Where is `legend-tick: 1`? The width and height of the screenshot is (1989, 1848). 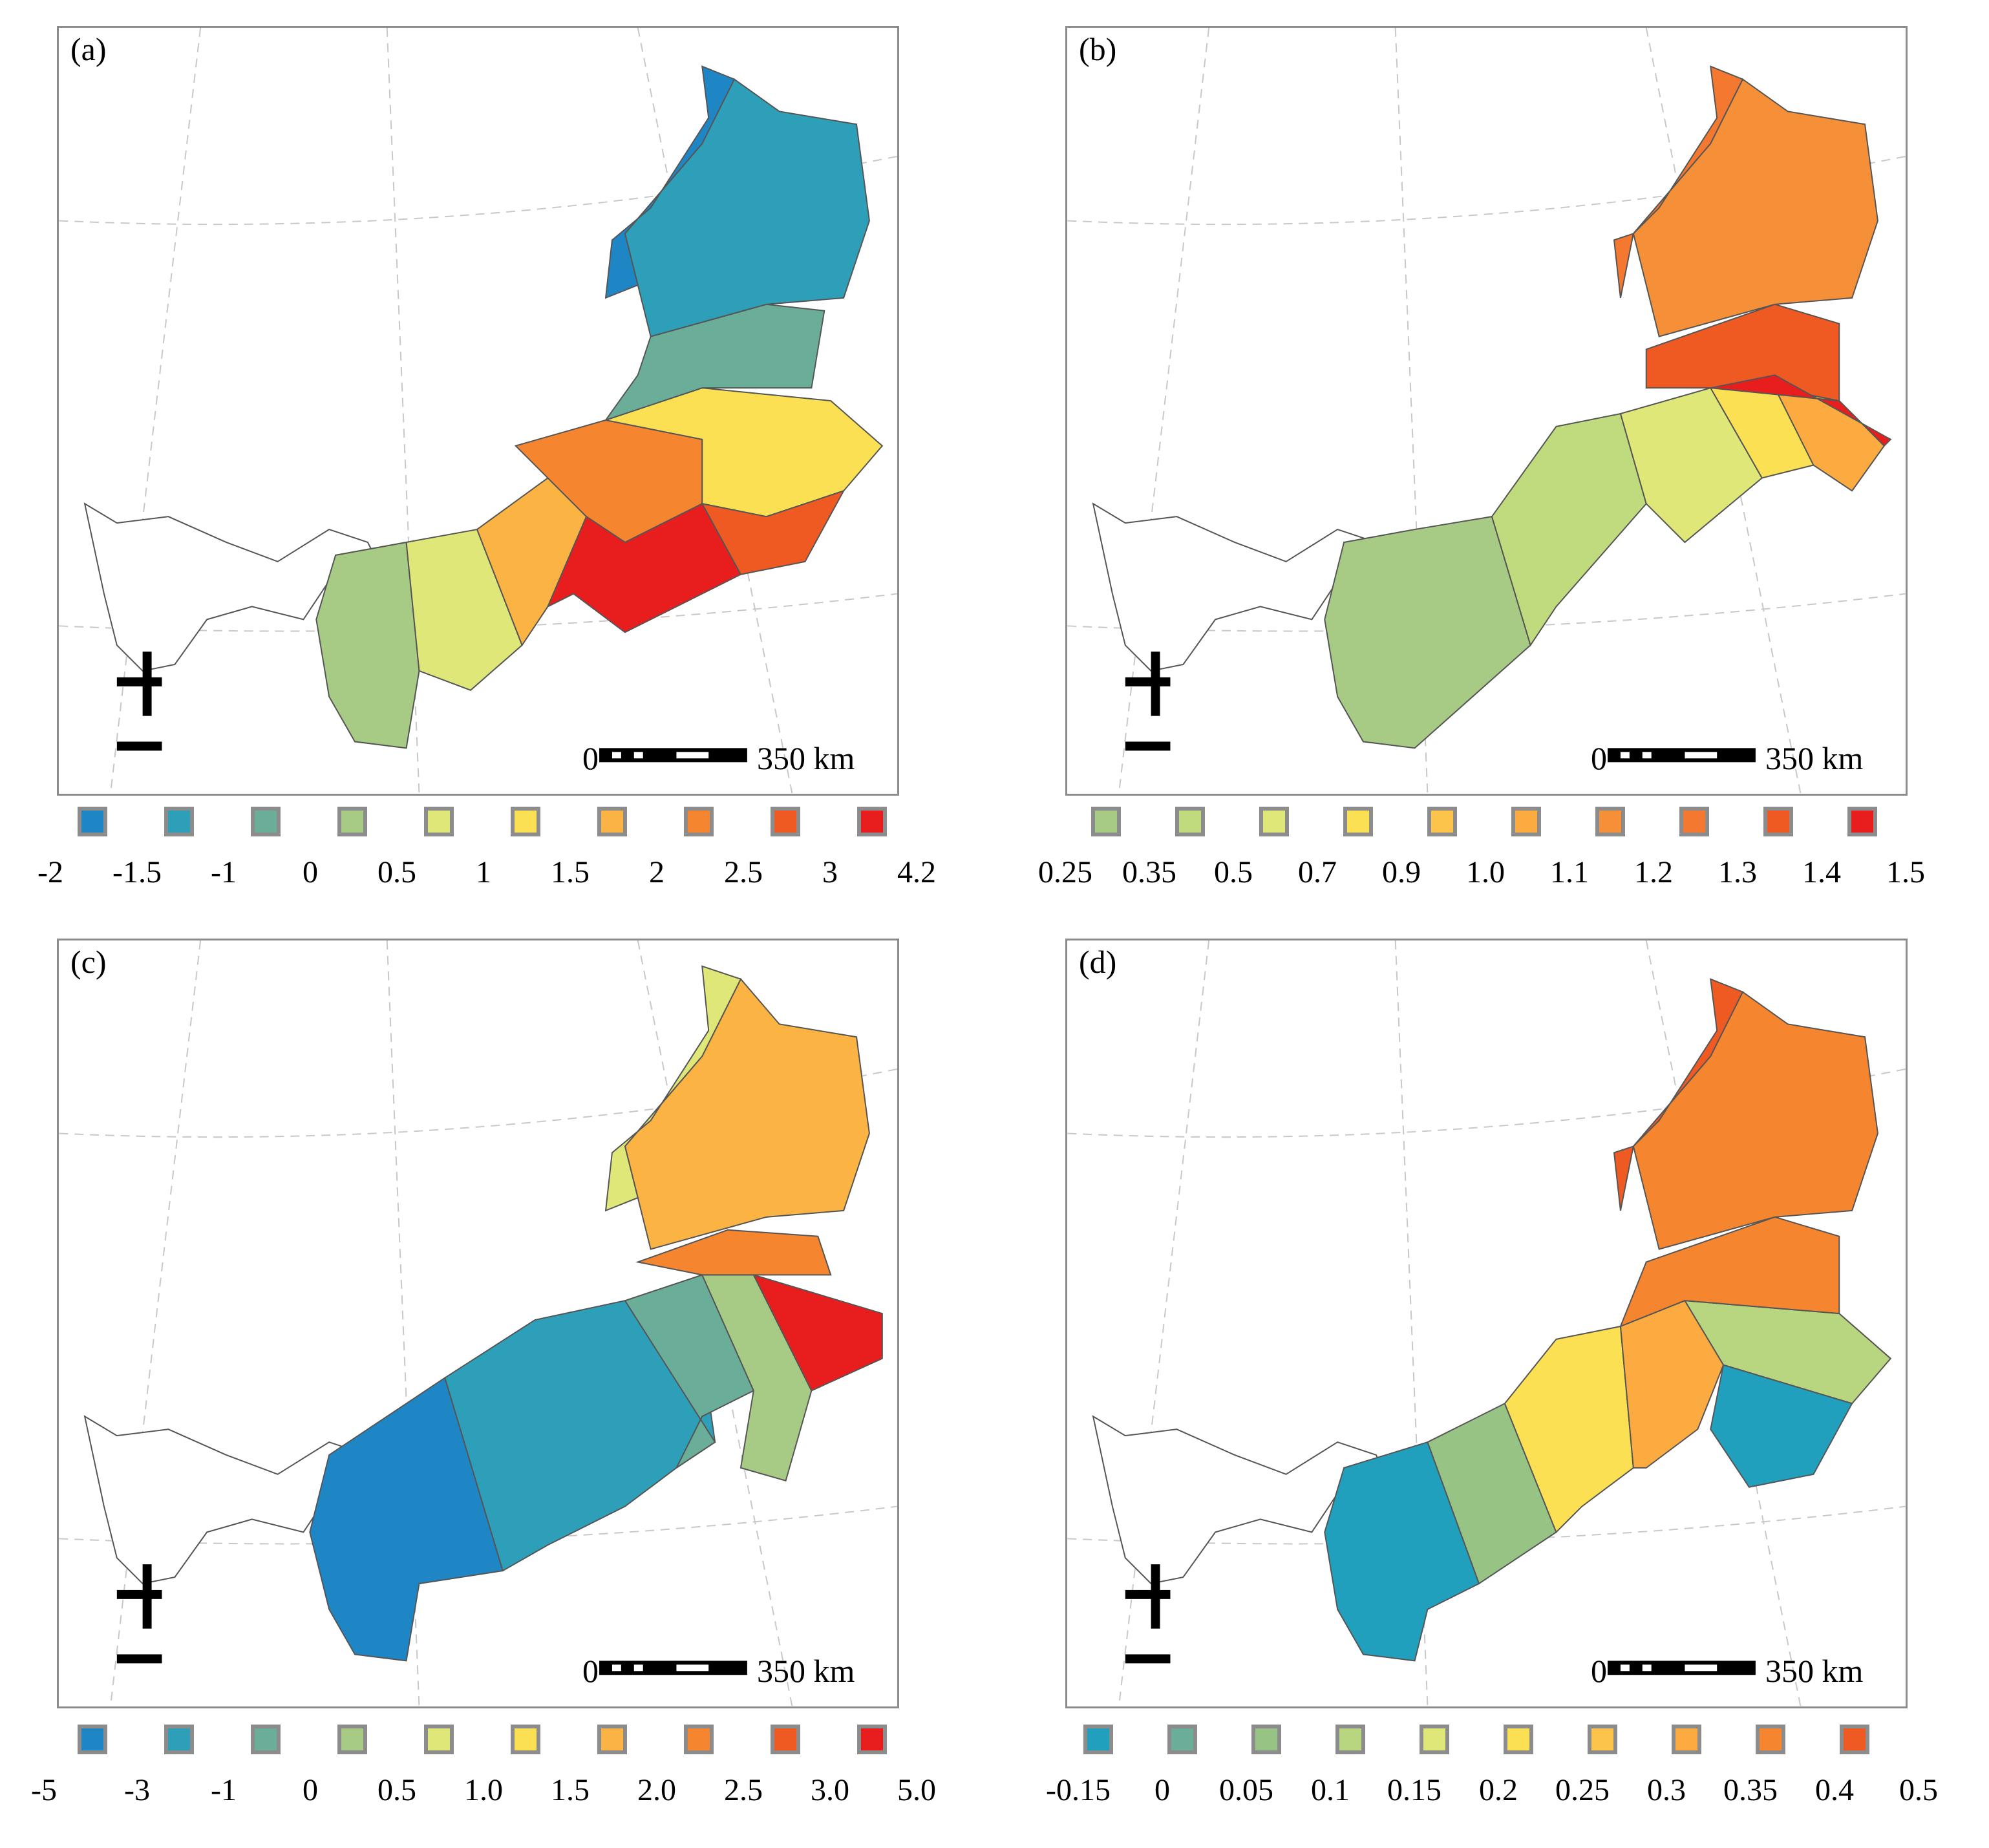
legend-tick: 1 is located at coordinates (483, 872).